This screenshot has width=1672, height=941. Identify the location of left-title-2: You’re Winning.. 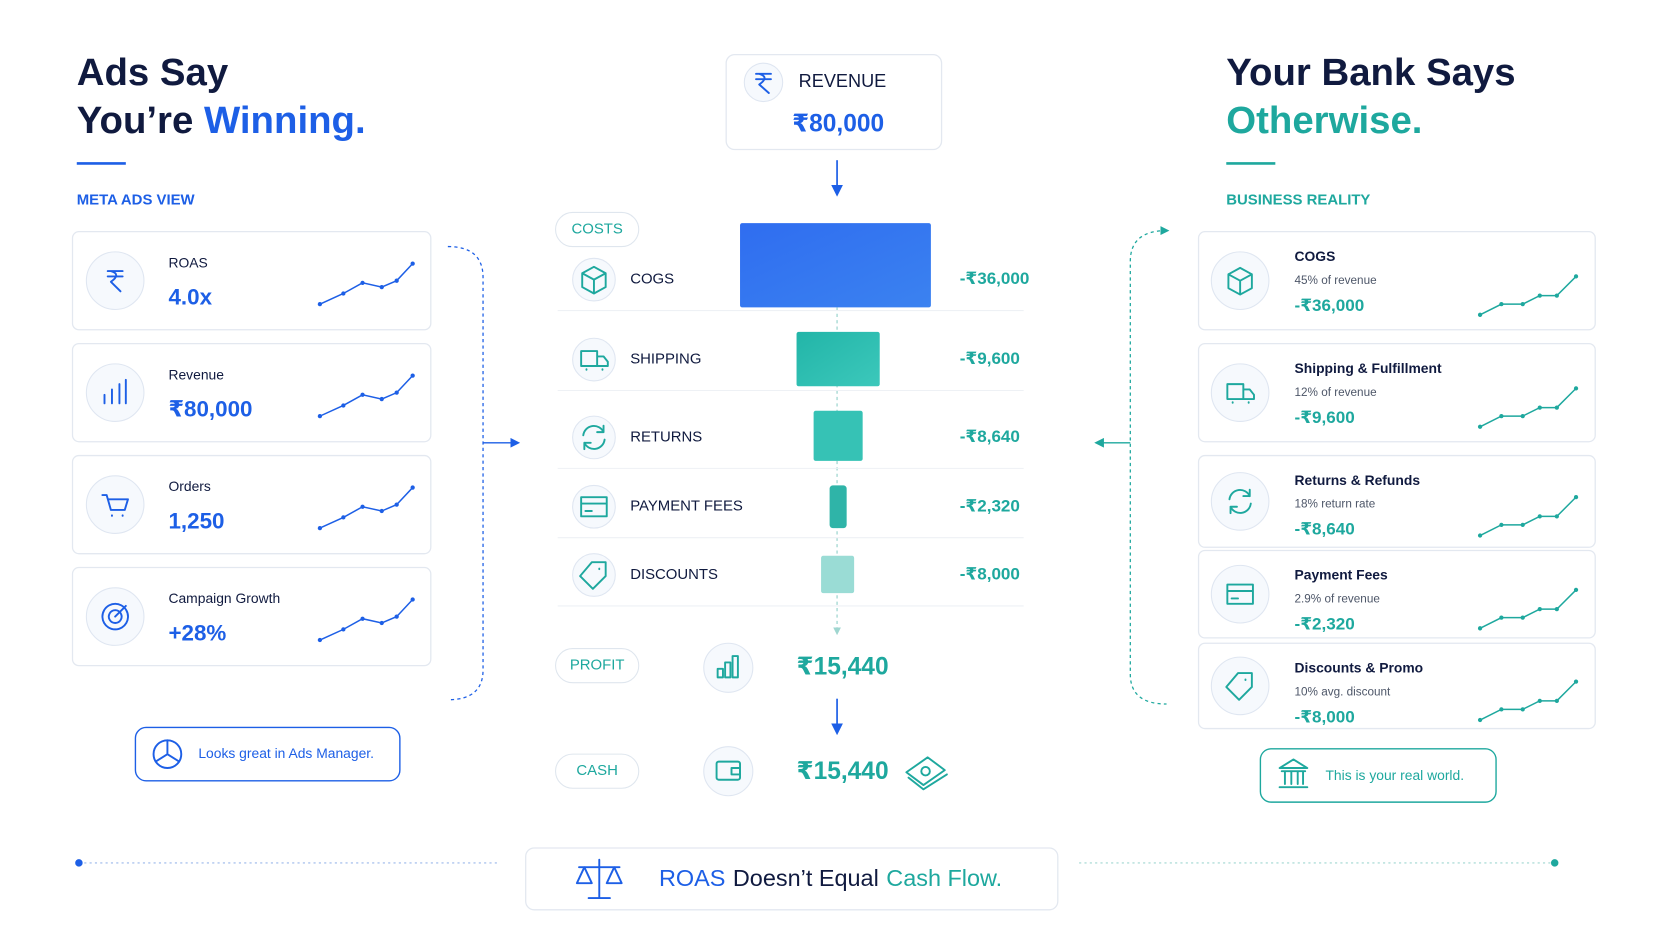
(221, 120).